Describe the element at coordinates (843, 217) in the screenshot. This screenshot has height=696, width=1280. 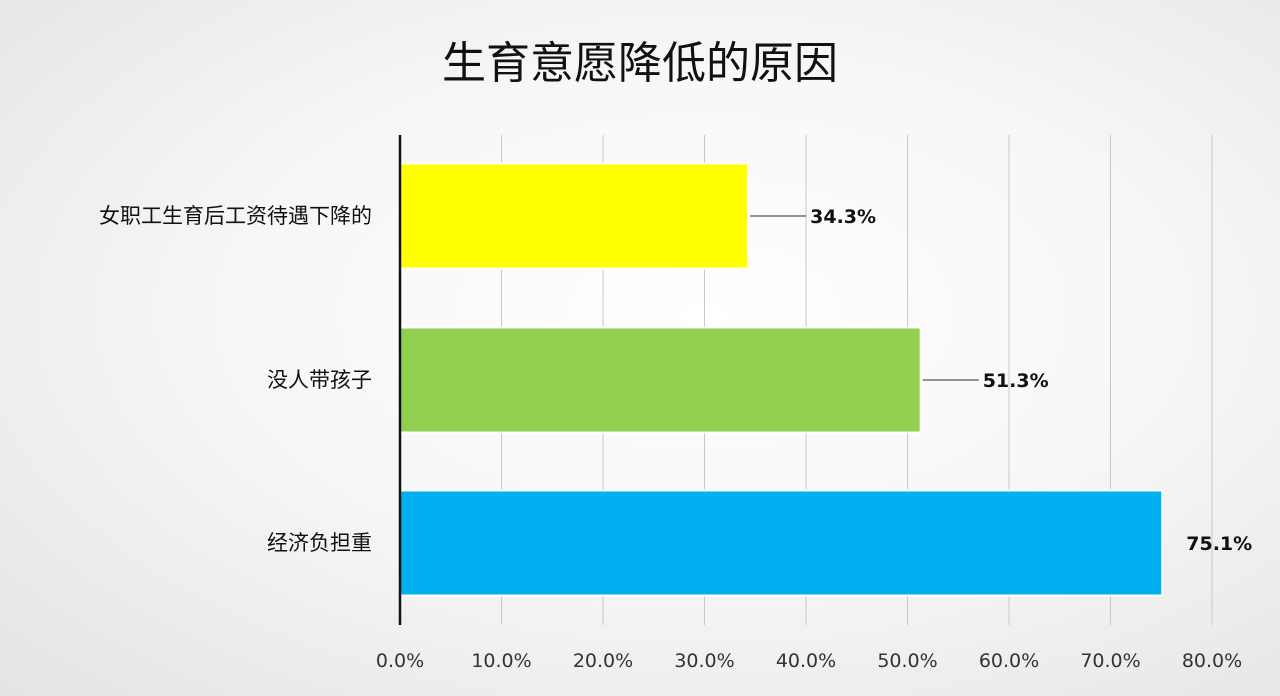
I see `value-label: 34.3%` at that location.